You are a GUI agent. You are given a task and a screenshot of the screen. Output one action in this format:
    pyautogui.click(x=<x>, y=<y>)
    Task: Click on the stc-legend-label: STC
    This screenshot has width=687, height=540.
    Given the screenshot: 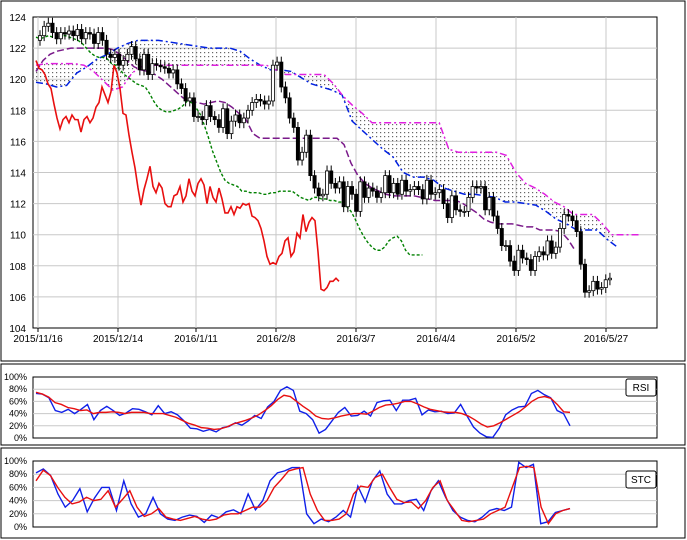 What is the action you would take?
    pyautogui.click(x=641, y=480)
    